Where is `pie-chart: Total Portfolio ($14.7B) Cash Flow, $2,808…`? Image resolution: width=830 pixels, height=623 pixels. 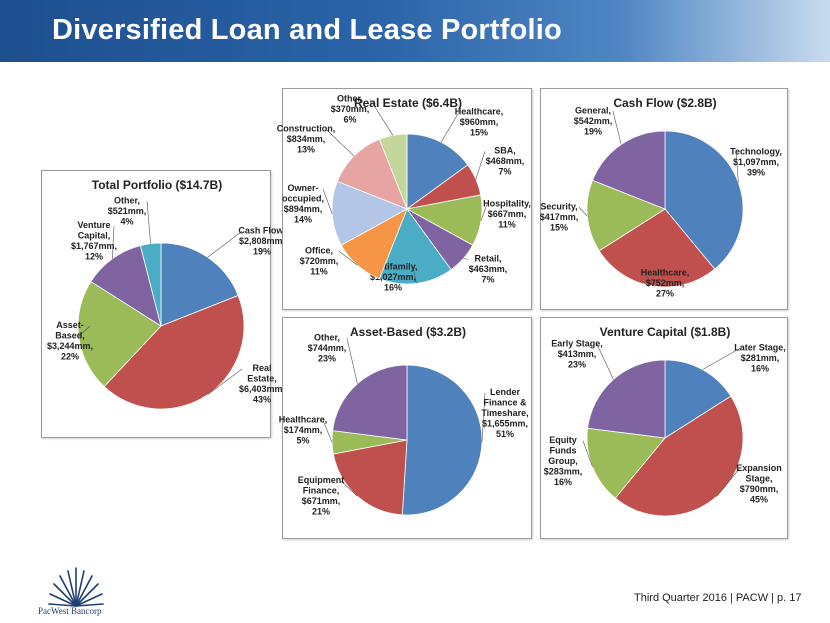 pie-chart: Total Portfolio ($14.7B) Cash Flow, $2,808… is located at coordinates (166, 294).